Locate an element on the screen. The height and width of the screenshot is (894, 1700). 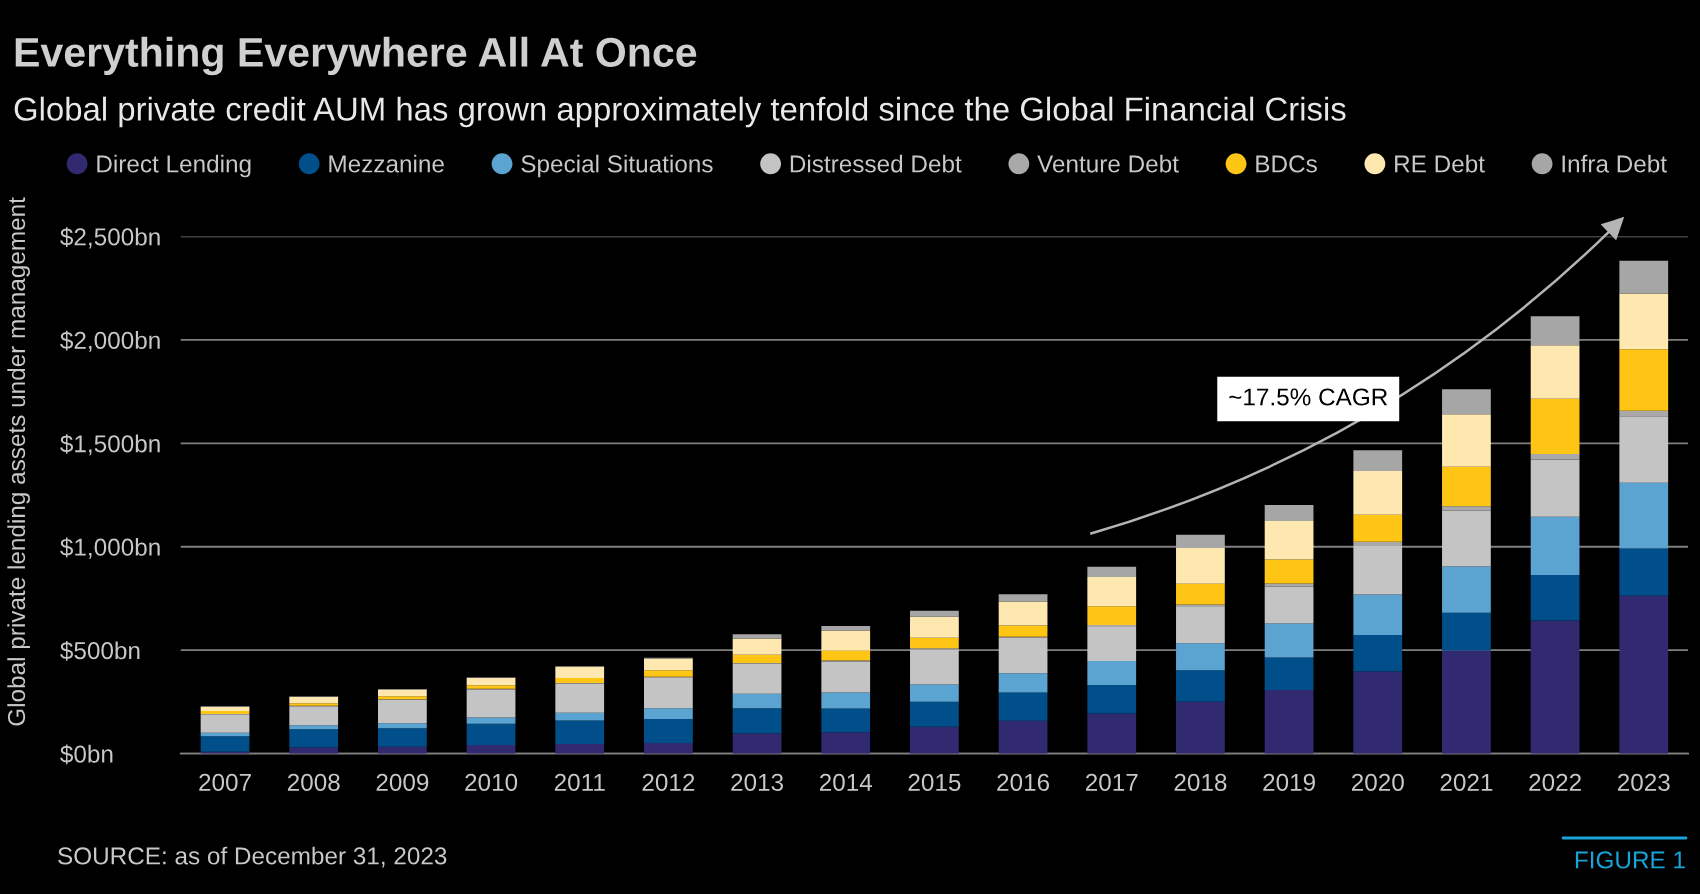
legend-label: Venture Debt is located at coordinates (1108, 163).